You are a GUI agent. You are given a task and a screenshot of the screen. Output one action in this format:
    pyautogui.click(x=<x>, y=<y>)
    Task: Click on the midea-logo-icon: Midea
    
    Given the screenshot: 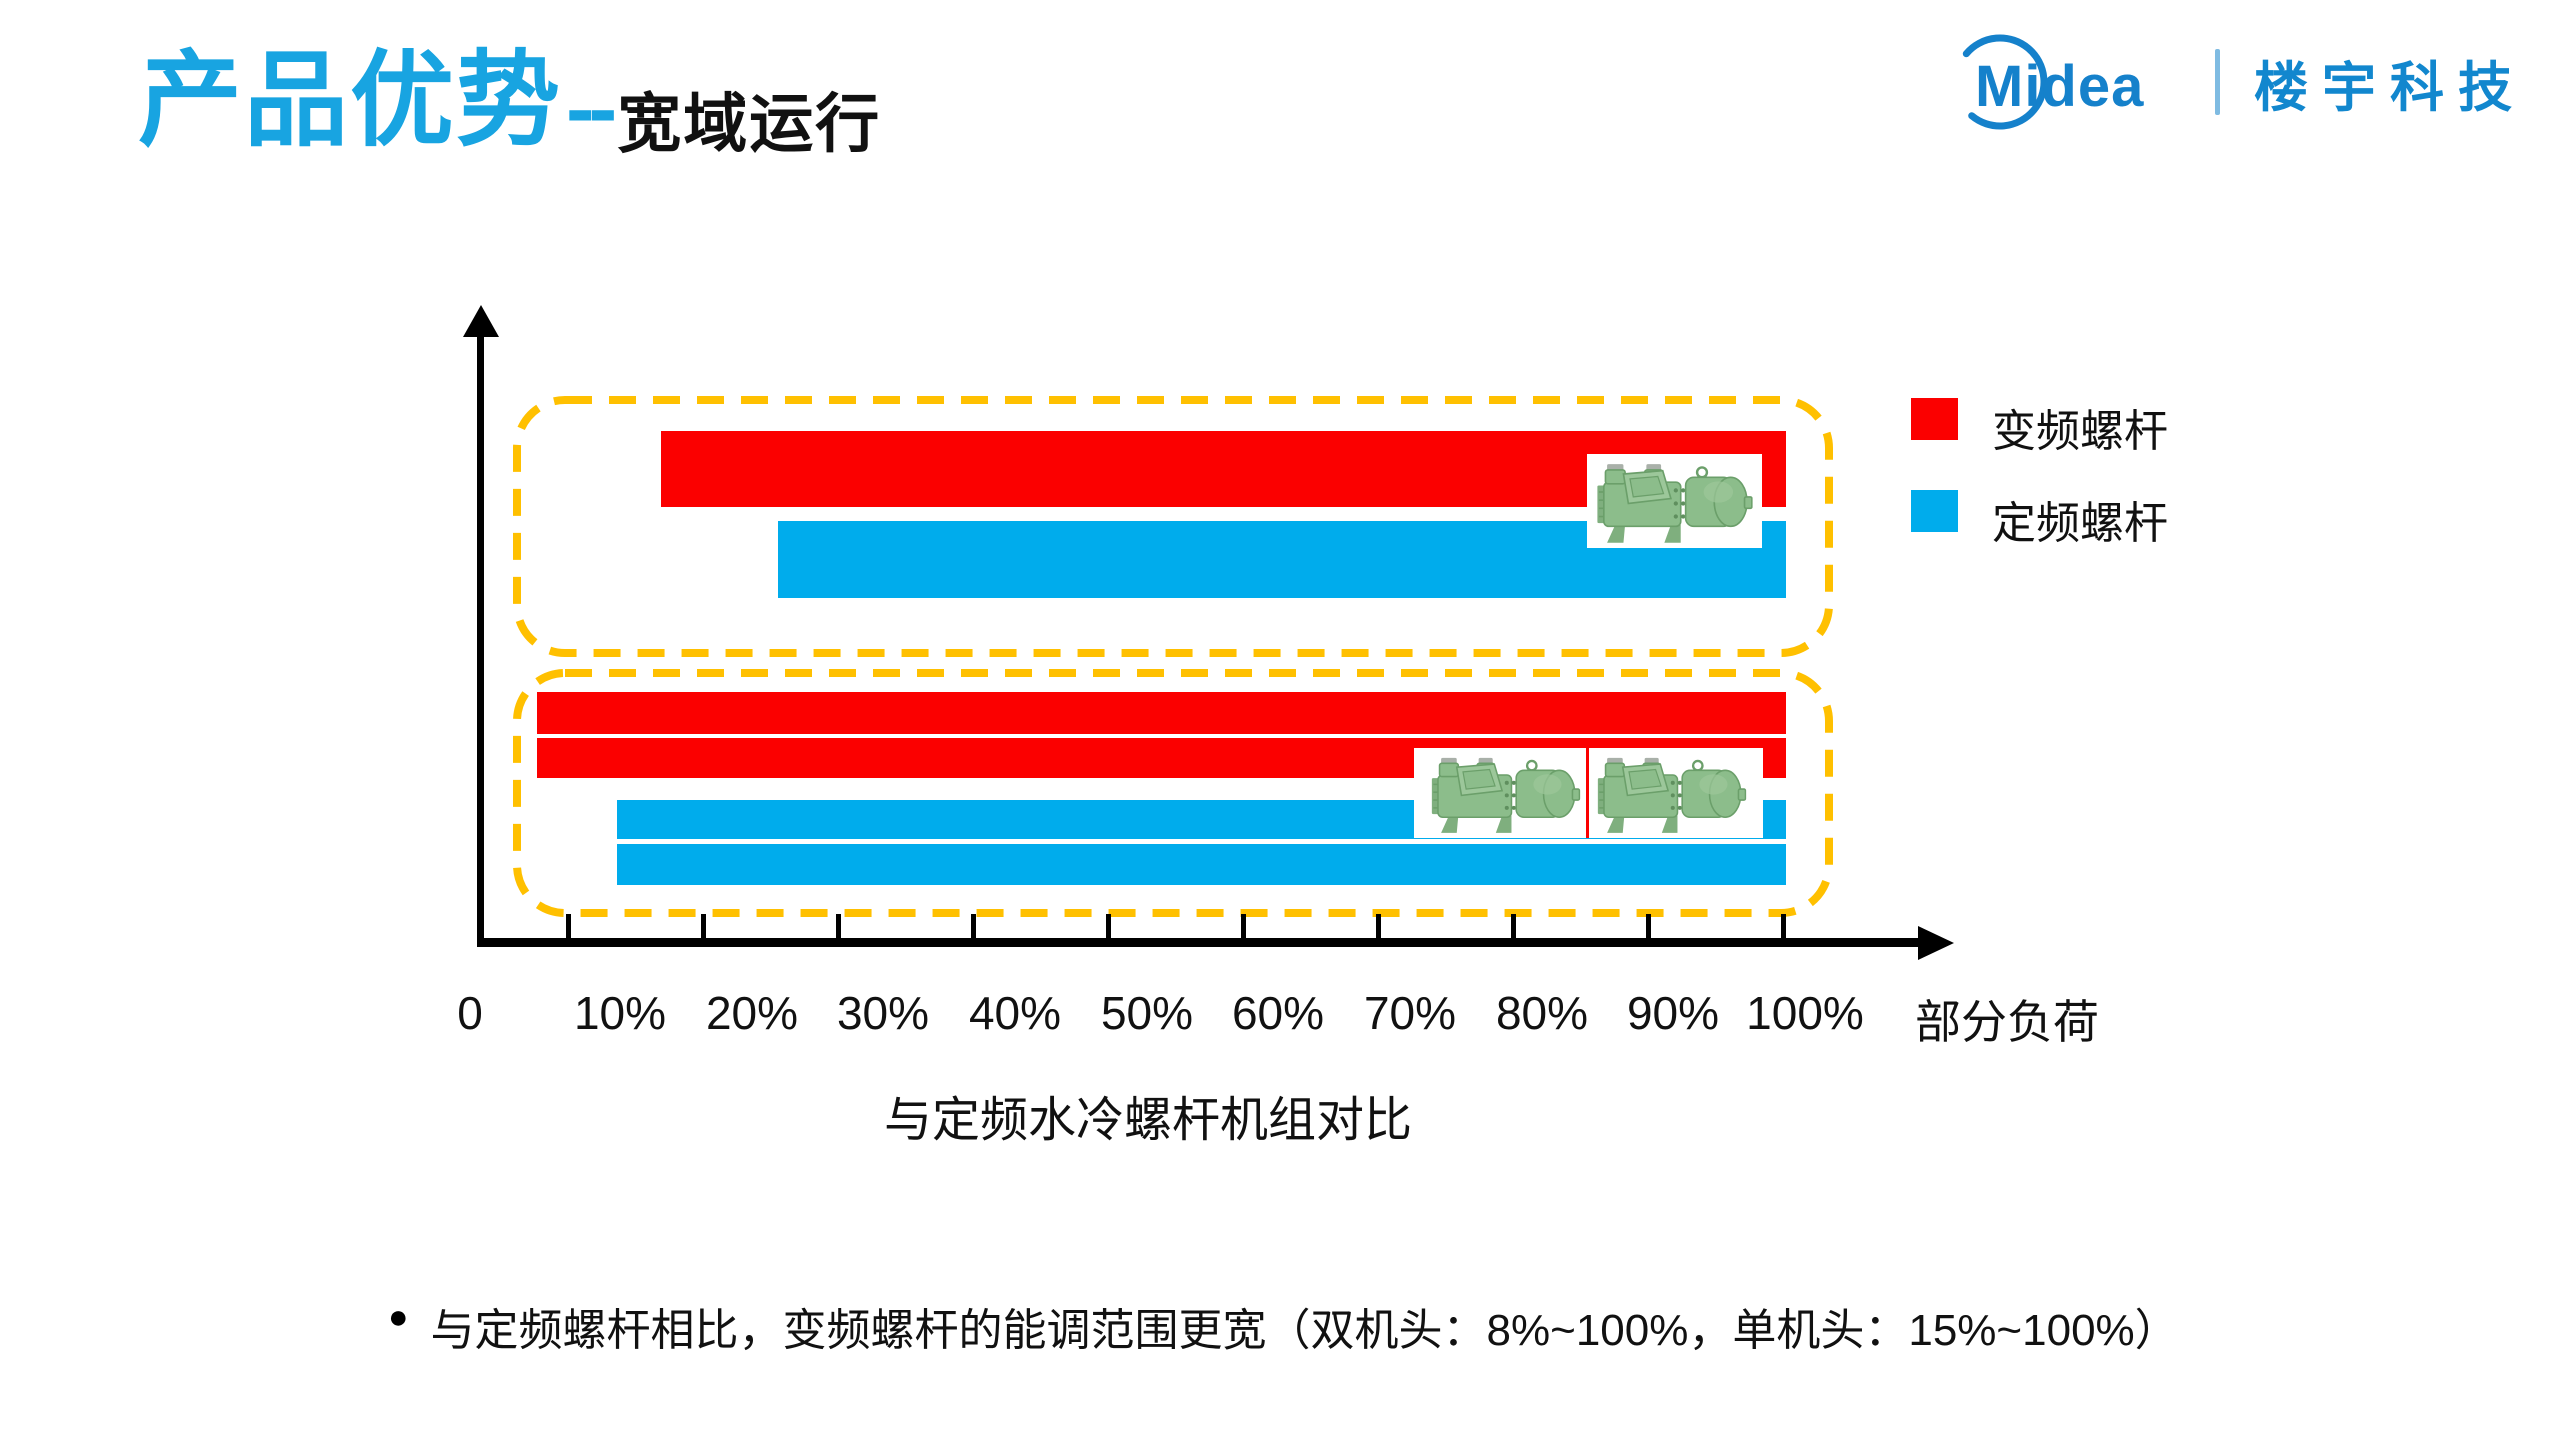 What is the action you would take?
    pyautogui.click(x=2053, y=82)
    